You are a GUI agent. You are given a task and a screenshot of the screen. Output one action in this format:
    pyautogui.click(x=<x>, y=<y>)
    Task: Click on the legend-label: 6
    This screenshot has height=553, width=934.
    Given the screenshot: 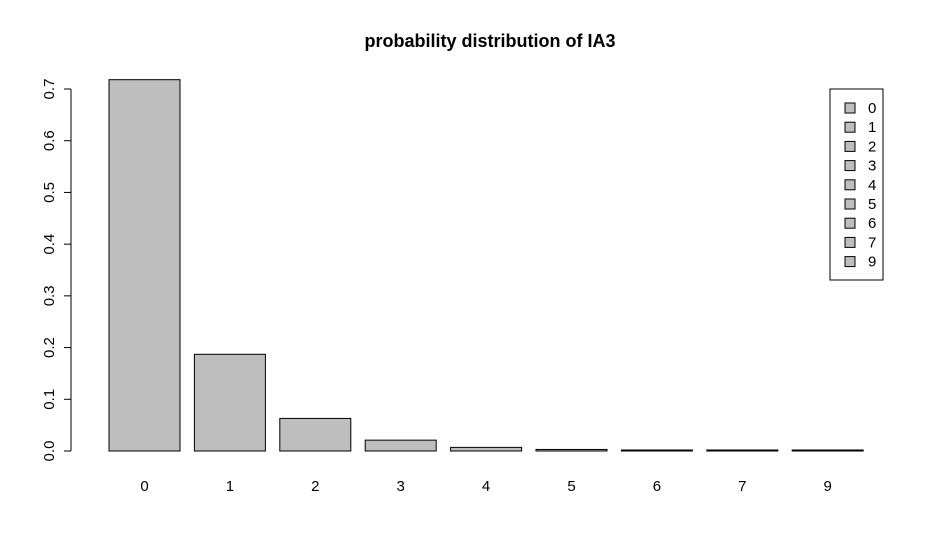 What is the action you would take?
    pyautogui.click(x=872, y=223)
    